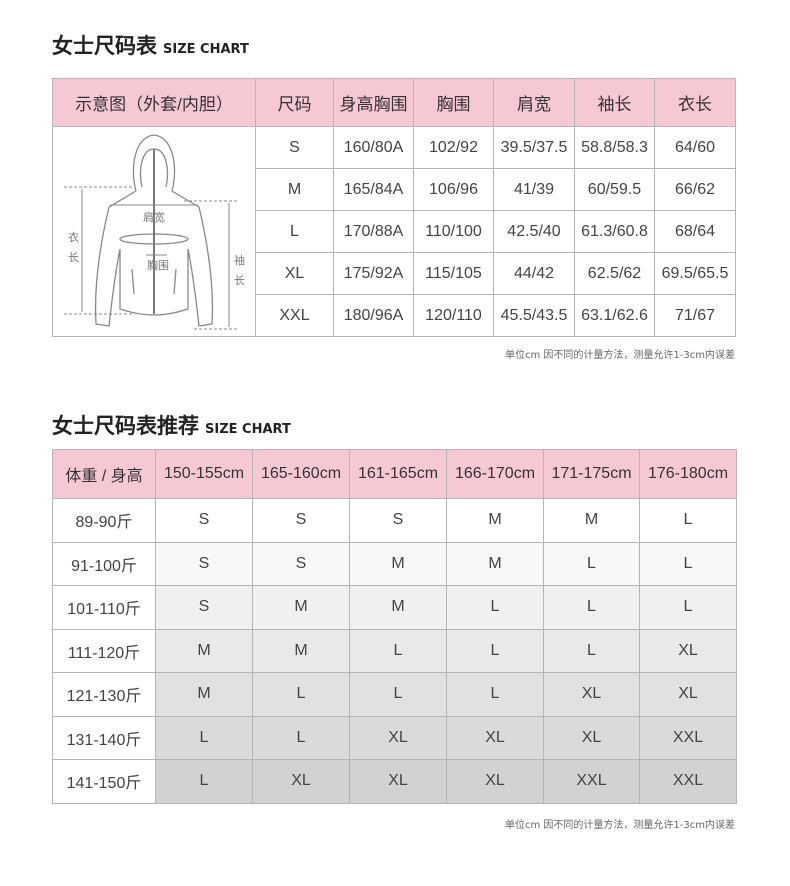 This screenshot has height=886, width=790. I want to click on column-header: 161-165cm, so click(398, 474).